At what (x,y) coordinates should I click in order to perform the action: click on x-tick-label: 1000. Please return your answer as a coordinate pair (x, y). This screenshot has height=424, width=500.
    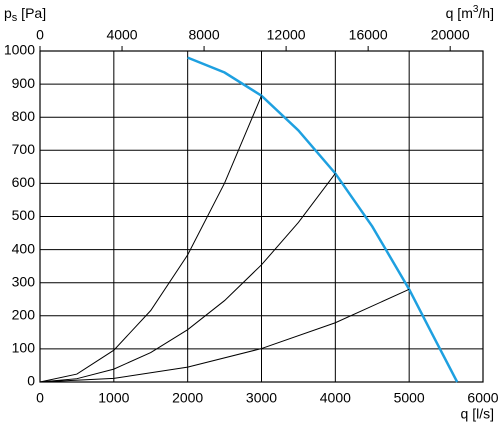
    Looking at the image, I should click on (113, 398).